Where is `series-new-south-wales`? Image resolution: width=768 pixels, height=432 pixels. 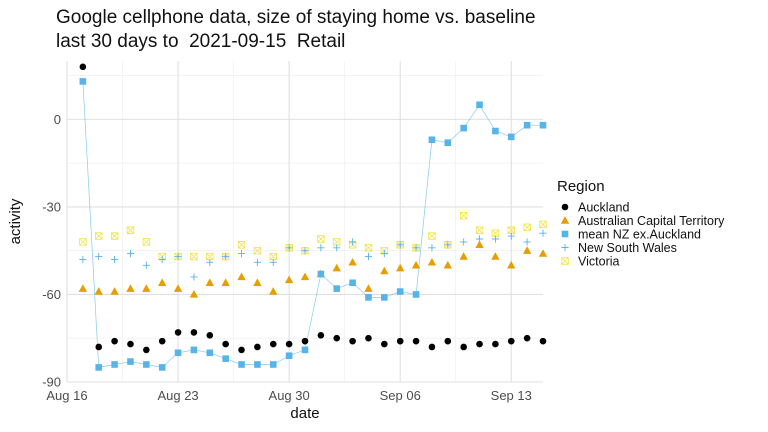
series-new-south-wales is located at coordinates (313, 255).